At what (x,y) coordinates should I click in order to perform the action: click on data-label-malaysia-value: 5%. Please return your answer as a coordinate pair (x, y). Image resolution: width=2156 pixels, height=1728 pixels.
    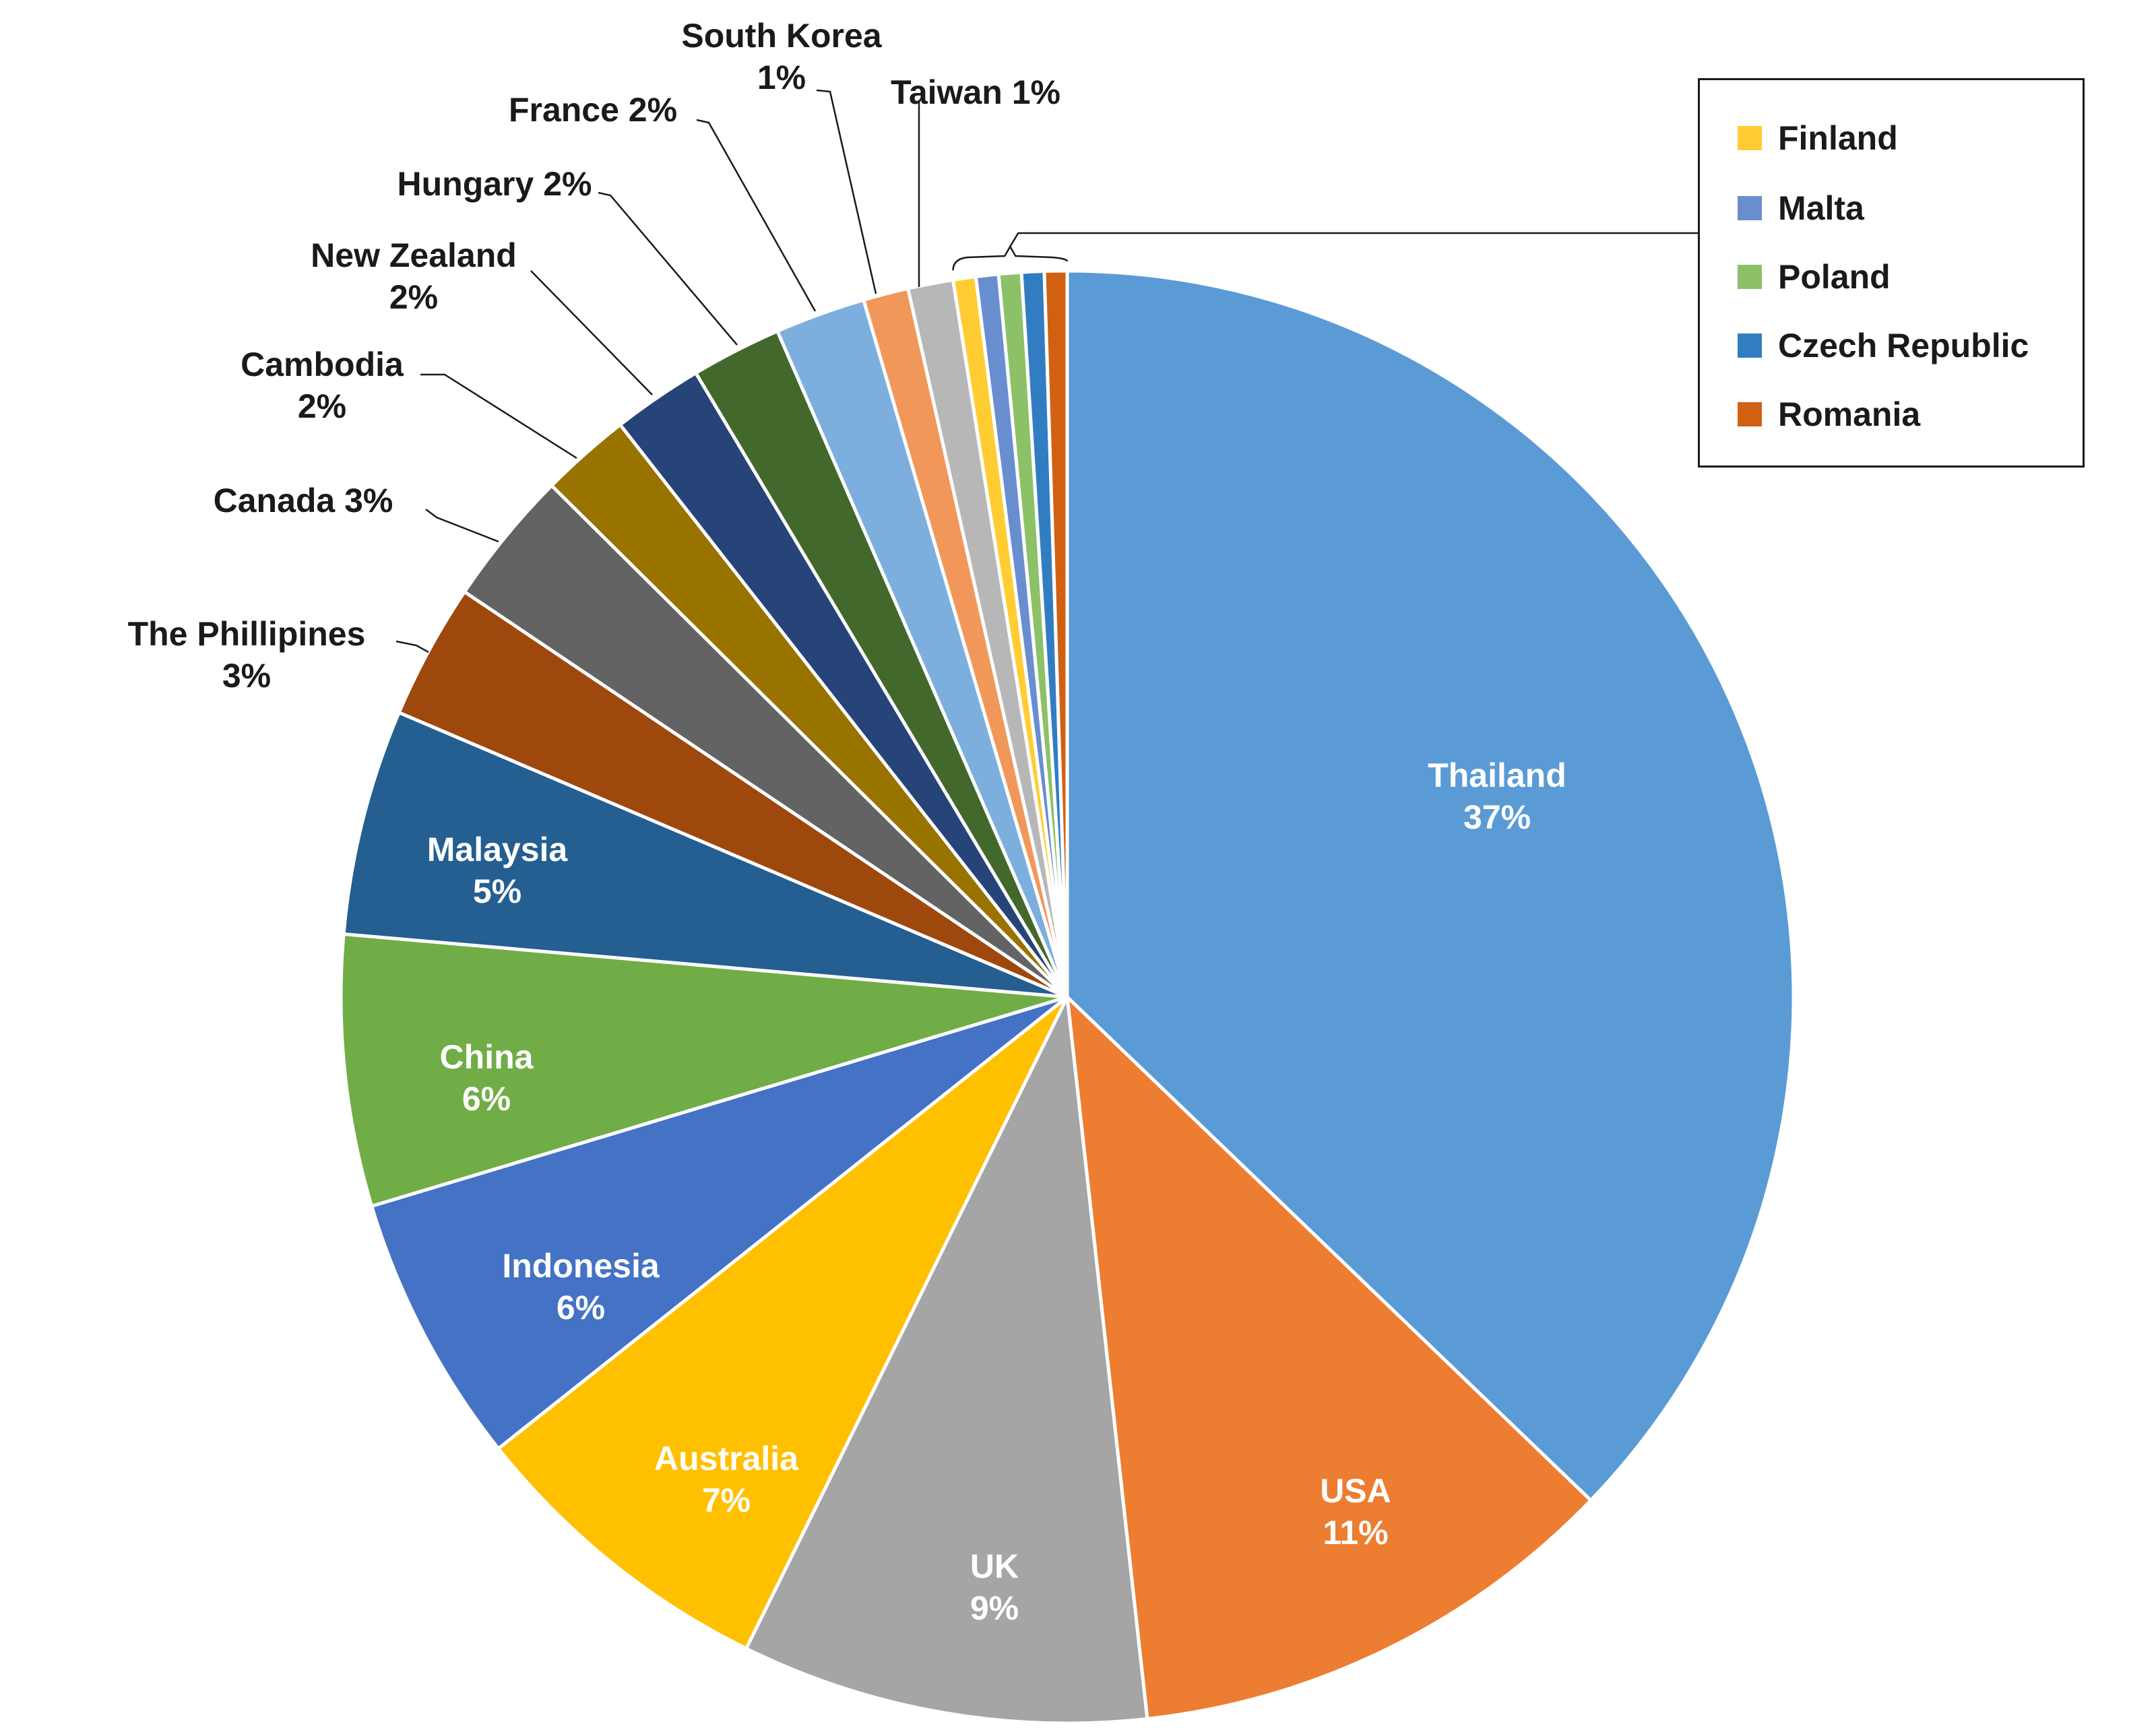
    Looking at the image, I should click on (497, 891).